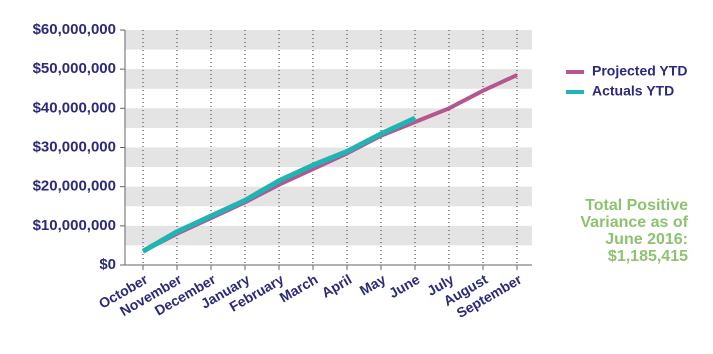  Describe the element at coordinates (639, 71) in the screenshot. I see `legend-label: Projected YTD` at that location.